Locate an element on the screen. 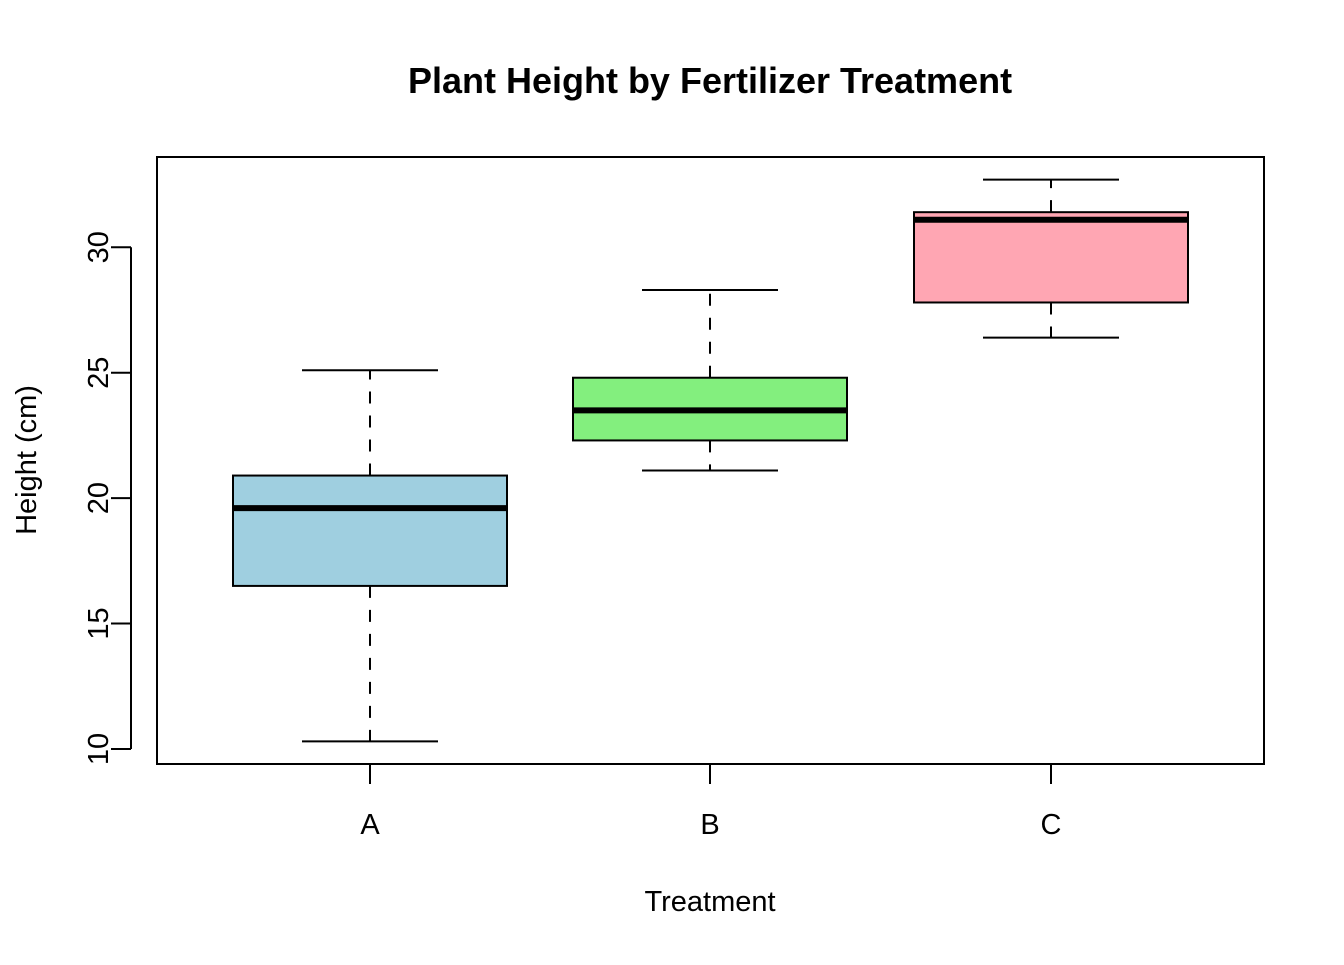 This screenshot has height=965, width=1344. y-tick-label: 10 is located at coordinates (99, 749).